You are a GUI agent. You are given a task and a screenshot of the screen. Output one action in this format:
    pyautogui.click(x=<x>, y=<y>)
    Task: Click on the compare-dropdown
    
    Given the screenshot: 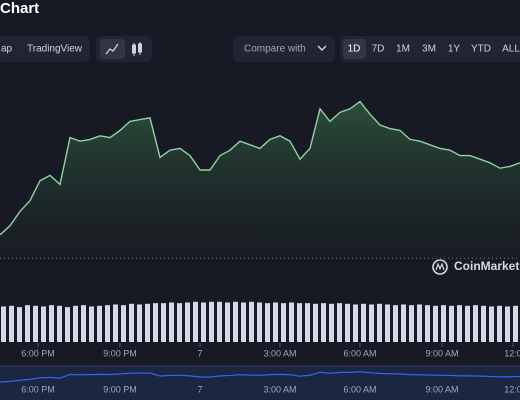 What is the action you would take?
    pyautogui.click(x=284, y=49)
    